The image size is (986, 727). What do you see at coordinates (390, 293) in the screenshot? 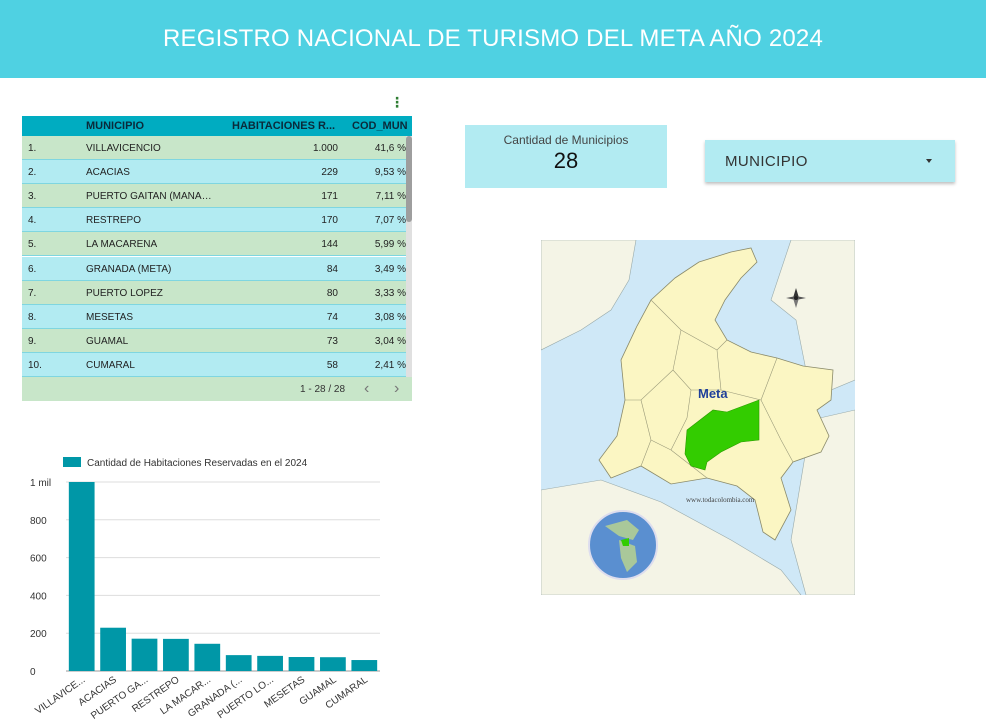
I see `row-cod-mun: 3,33 %` at bounding box center [390, 293].